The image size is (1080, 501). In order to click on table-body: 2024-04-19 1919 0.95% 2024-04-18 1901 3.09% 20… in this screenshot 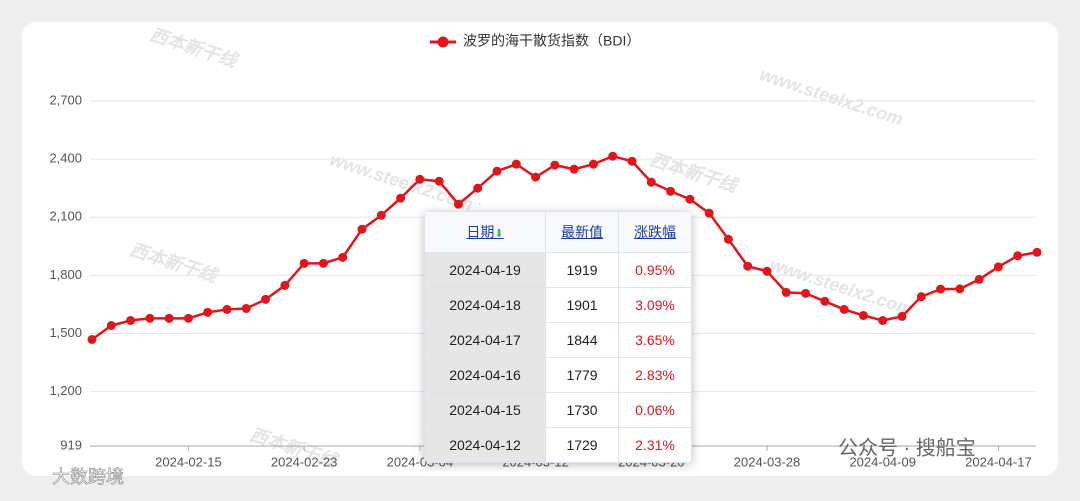, I will do `click(558, 357)`.